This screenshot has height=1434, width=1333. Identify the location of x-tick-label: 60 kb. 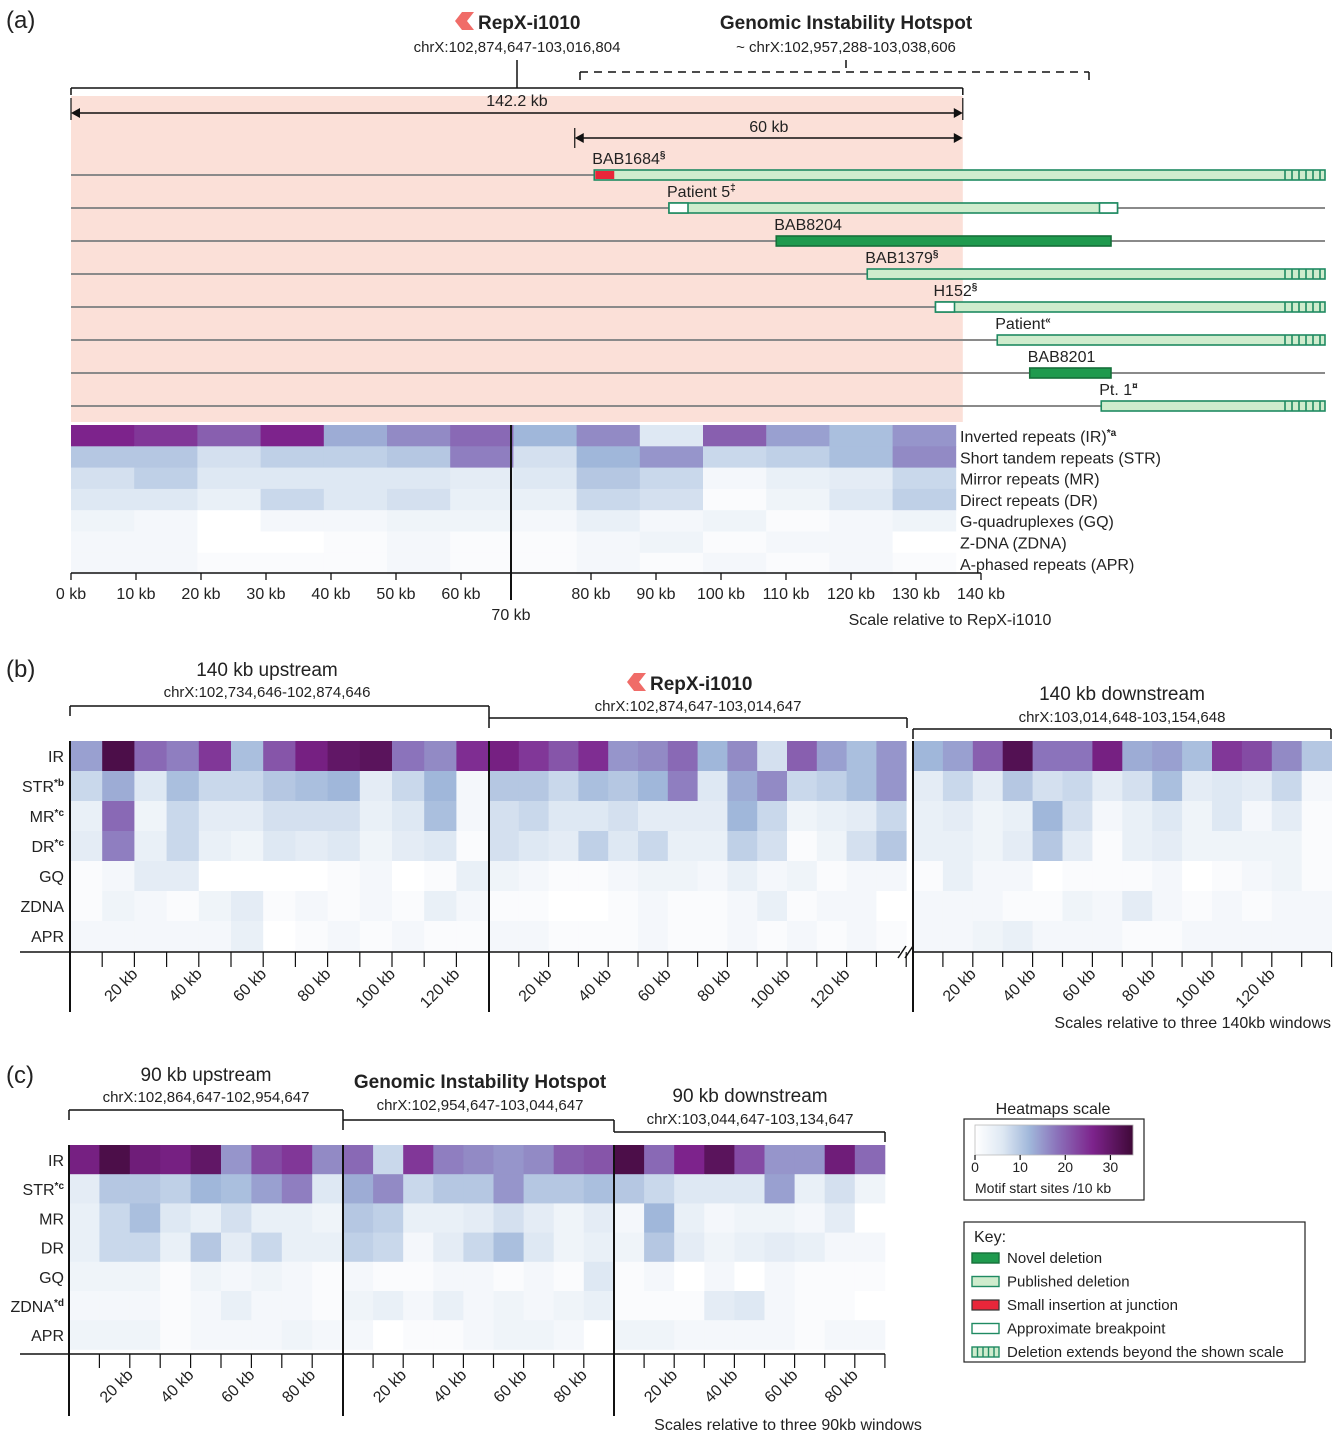
(460, 594).